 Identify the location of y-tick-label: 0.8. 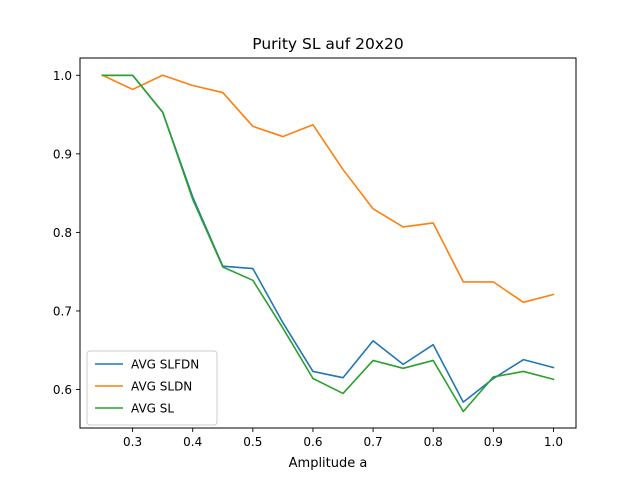
(62, 233).